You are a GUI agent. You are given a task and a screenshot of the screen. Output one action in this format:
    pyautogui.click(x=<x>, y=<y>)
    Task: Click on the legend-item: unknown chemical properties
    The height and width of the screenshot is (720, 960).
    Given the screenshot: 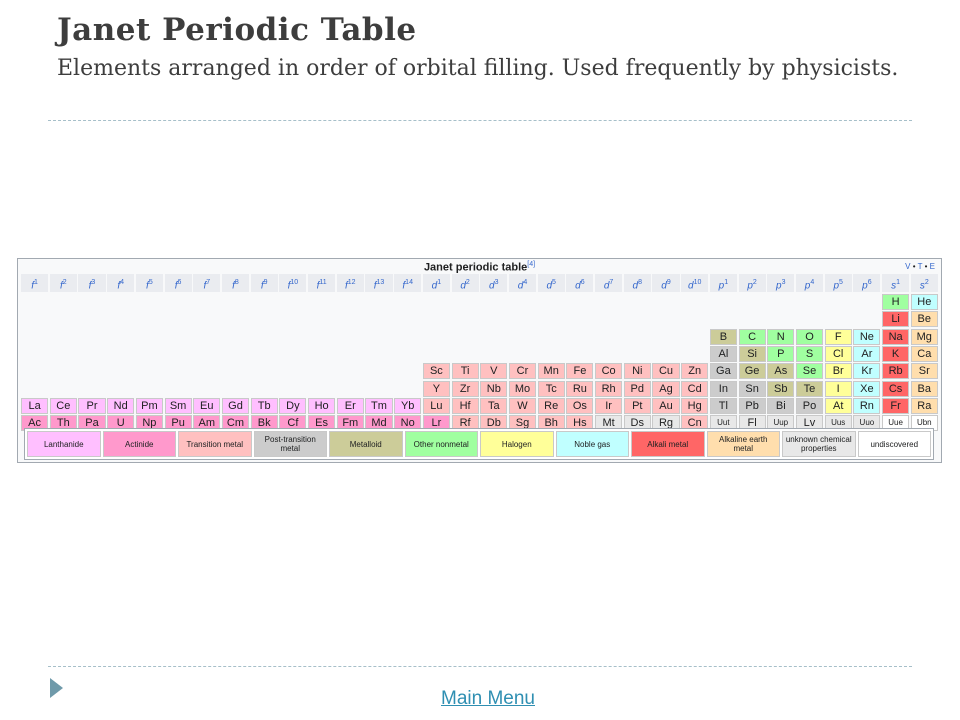 What is the action you would take?
    pyautogui.click(x=819, y=444)
    